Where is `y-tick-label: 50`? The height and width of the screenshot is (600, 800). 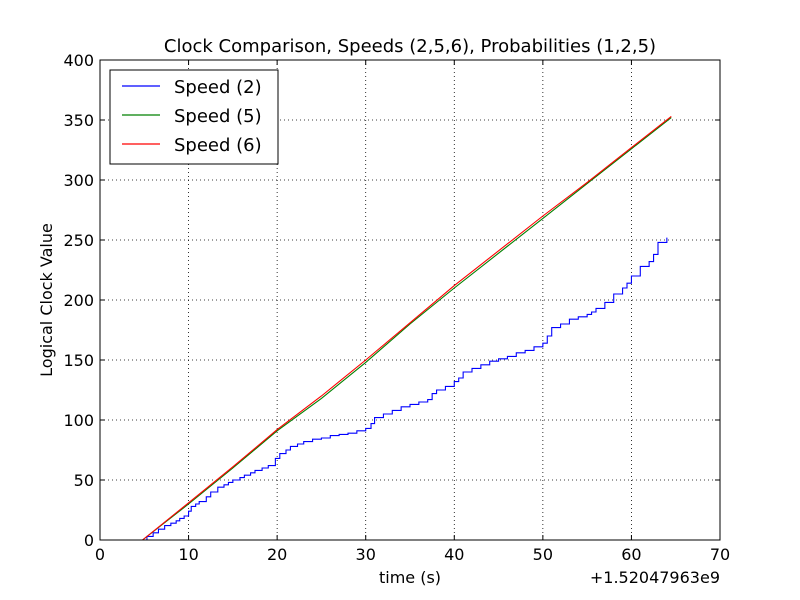
y-tick-label: 50 is located at coordinates (84, 480).